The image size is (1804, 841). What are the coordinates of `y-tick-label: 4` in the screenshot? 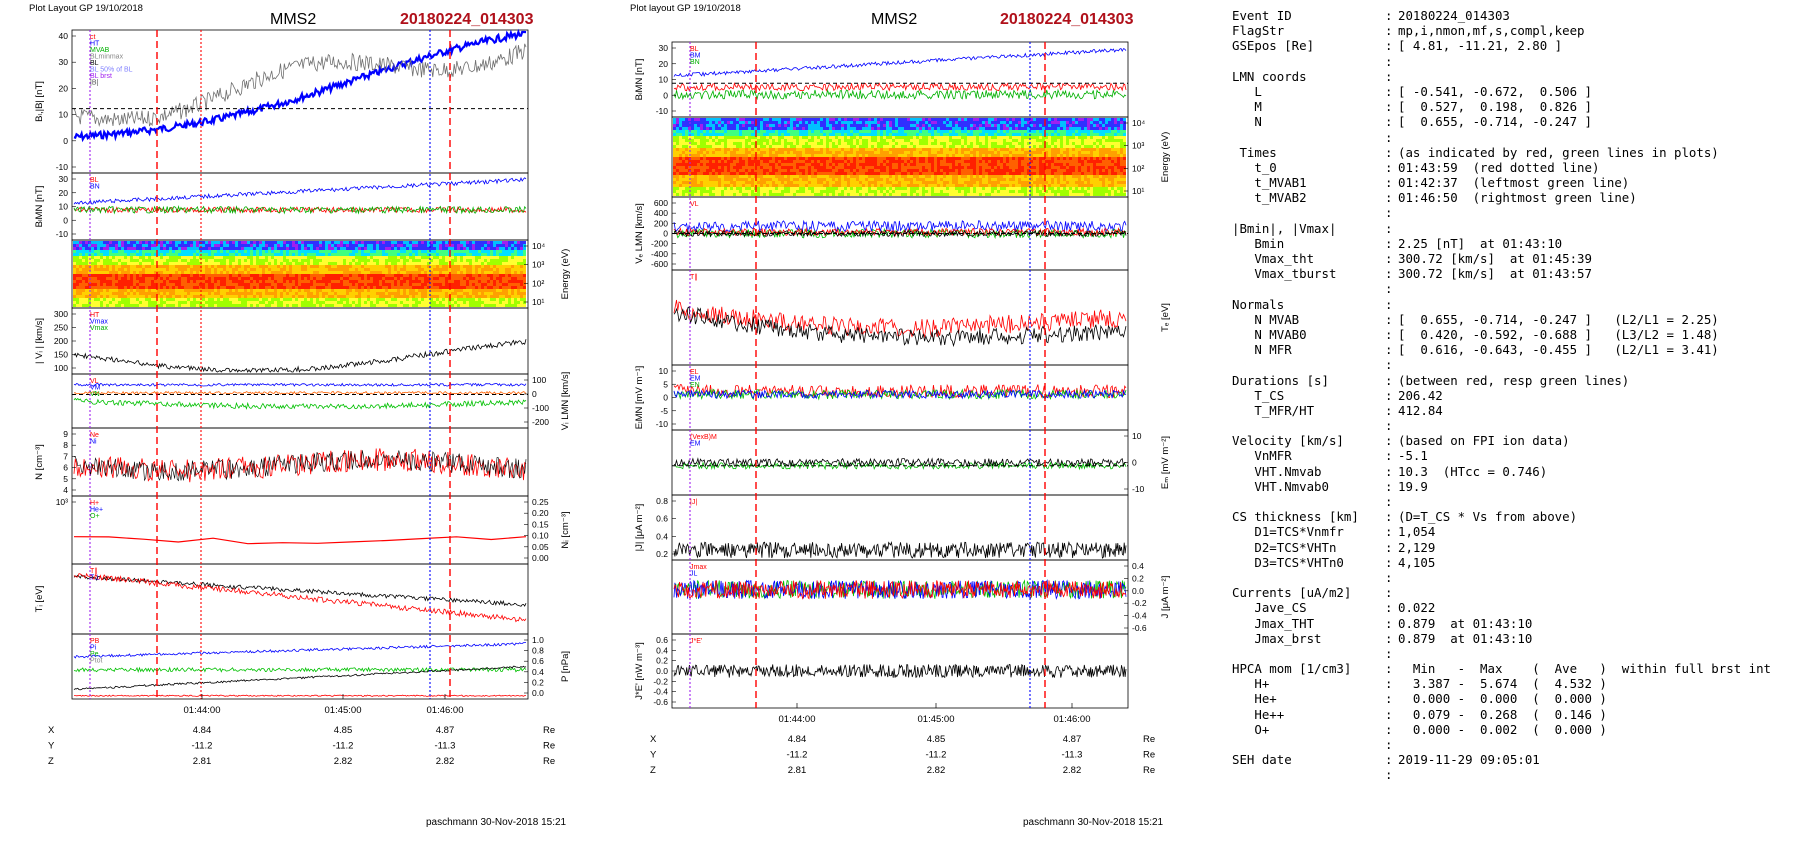 It's located at (65, 490).